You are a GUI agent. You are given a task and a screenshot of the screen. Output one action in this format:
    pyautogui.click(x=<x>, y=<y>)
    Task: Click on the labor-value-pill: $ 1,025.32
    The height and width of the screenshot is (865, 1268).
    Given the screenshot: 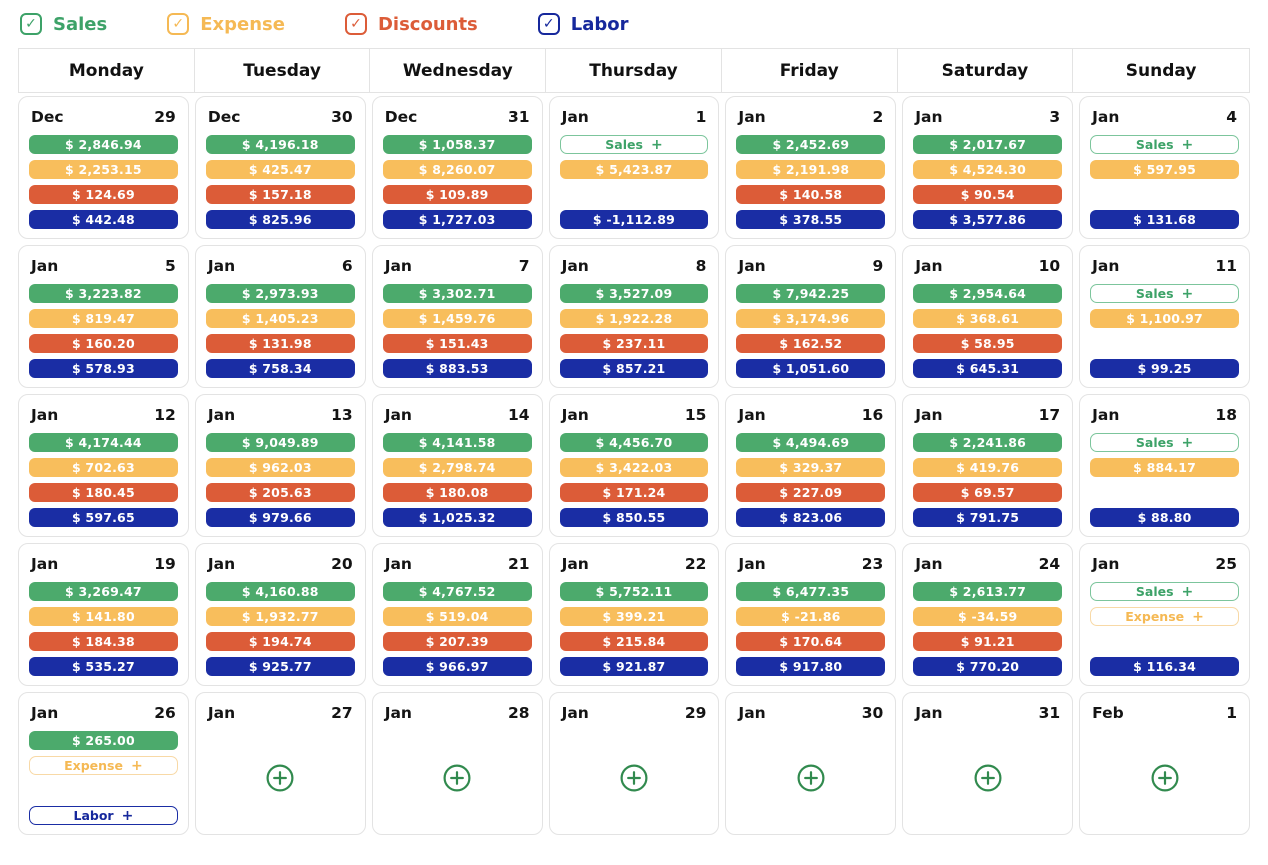 What is the action you would take?
    pyautogui.click(x=457, y=517)
    